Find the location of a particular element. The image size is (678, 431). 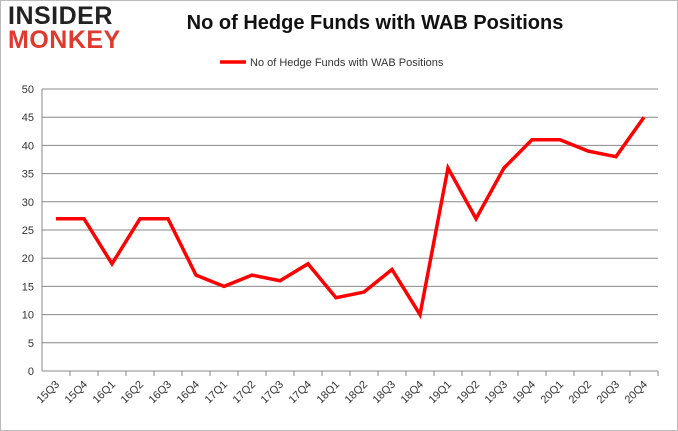

x-tick-label: 15Q3 is located at coordinates (49, 393).